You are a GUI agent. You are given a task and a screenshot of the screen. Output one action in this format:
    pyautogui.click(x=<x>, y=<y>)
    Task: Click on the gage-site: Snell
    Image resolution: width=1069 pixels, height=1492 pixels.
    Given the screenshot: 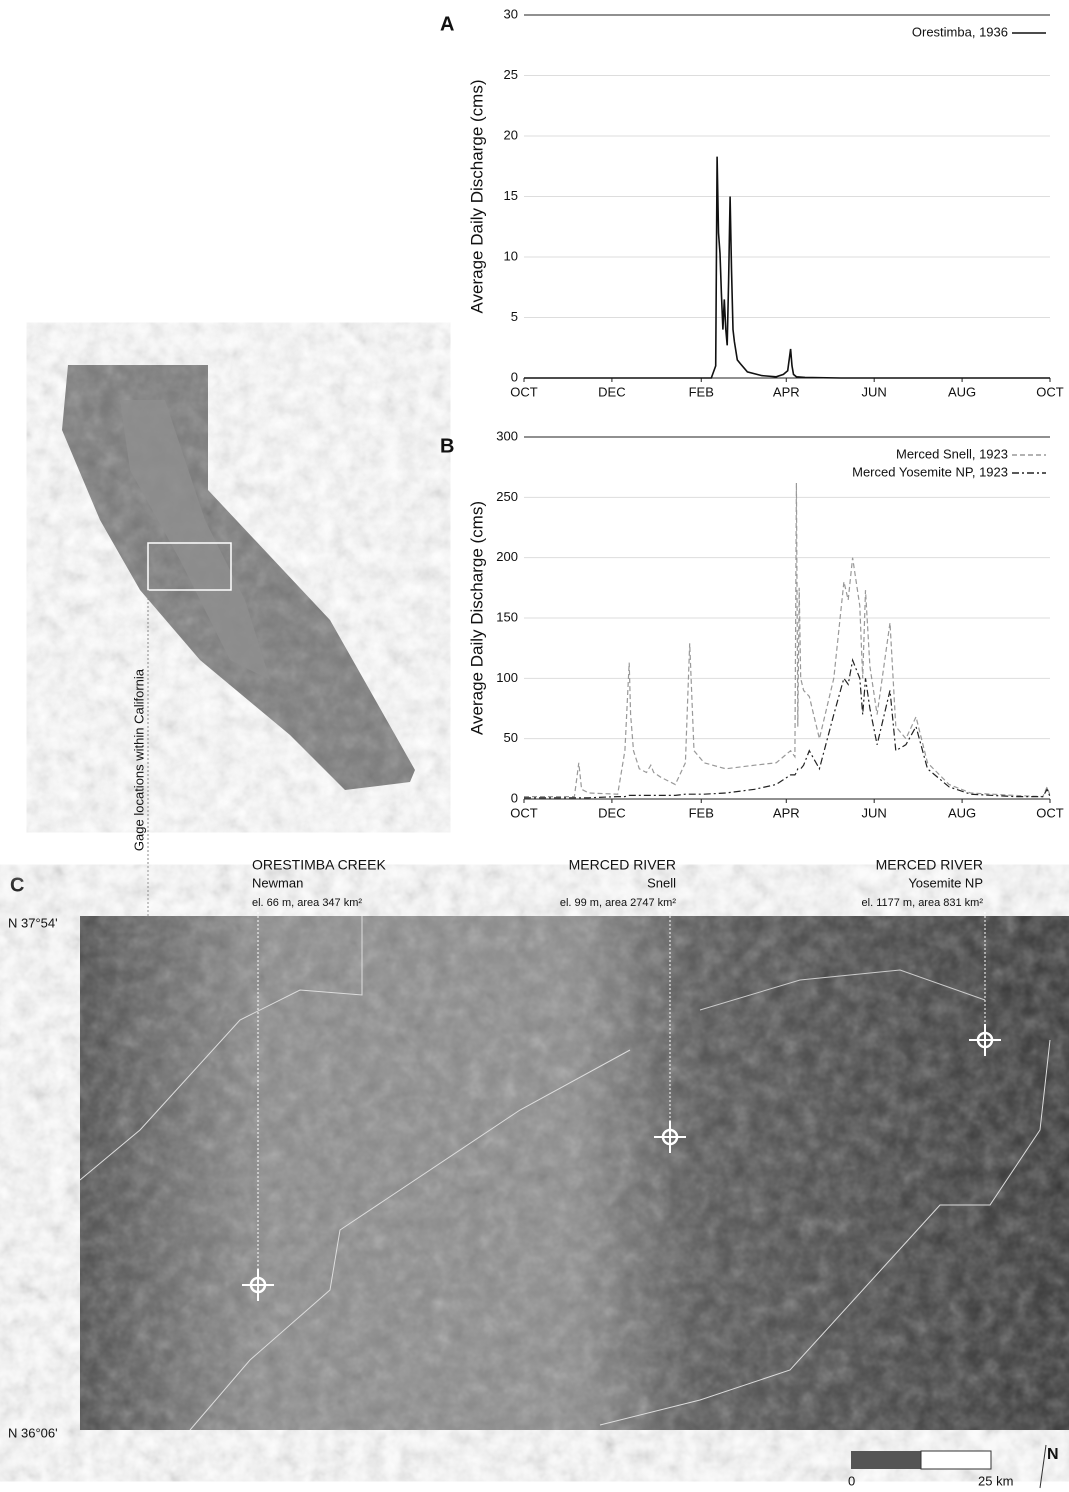 What is the action you would take?
    pyautogui.click(x=661, y=882)
    